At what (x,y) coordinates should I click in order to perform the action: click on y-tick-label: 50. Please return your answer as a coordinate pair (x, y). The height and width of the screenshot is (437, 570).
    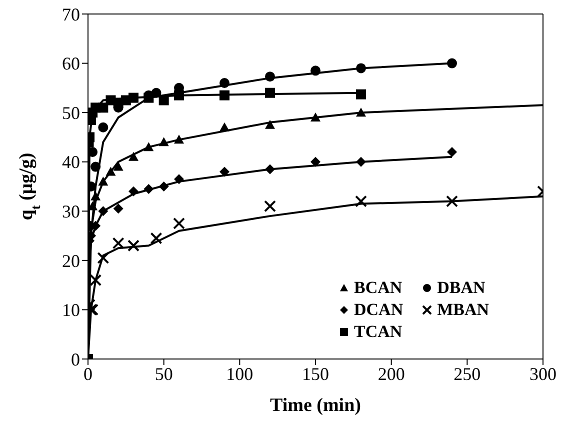
    Looking at the image, I should click on (71, 112).